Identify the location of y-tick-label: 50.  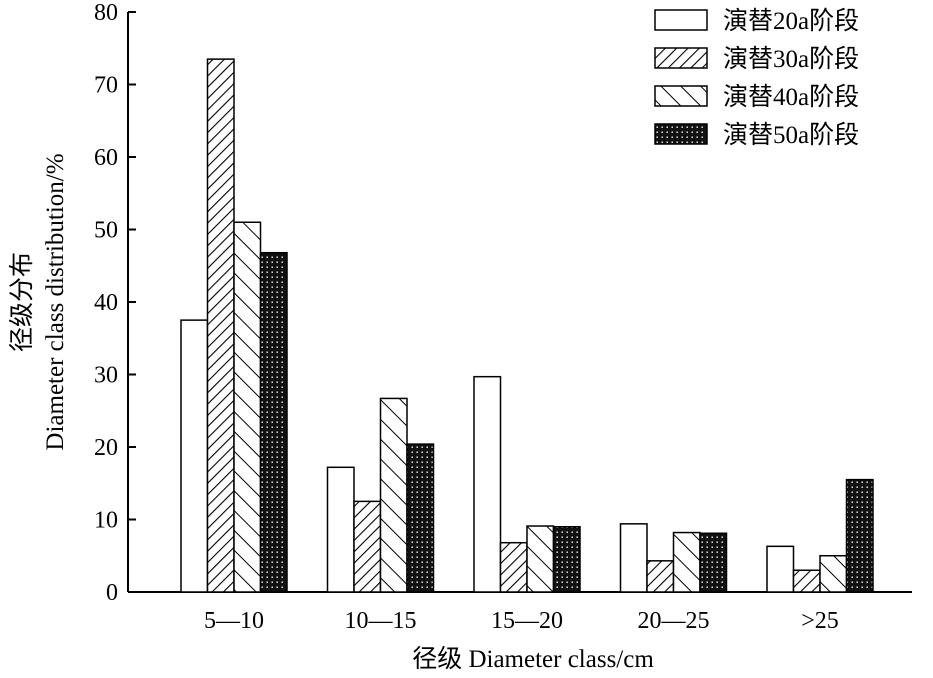
(106, 231).